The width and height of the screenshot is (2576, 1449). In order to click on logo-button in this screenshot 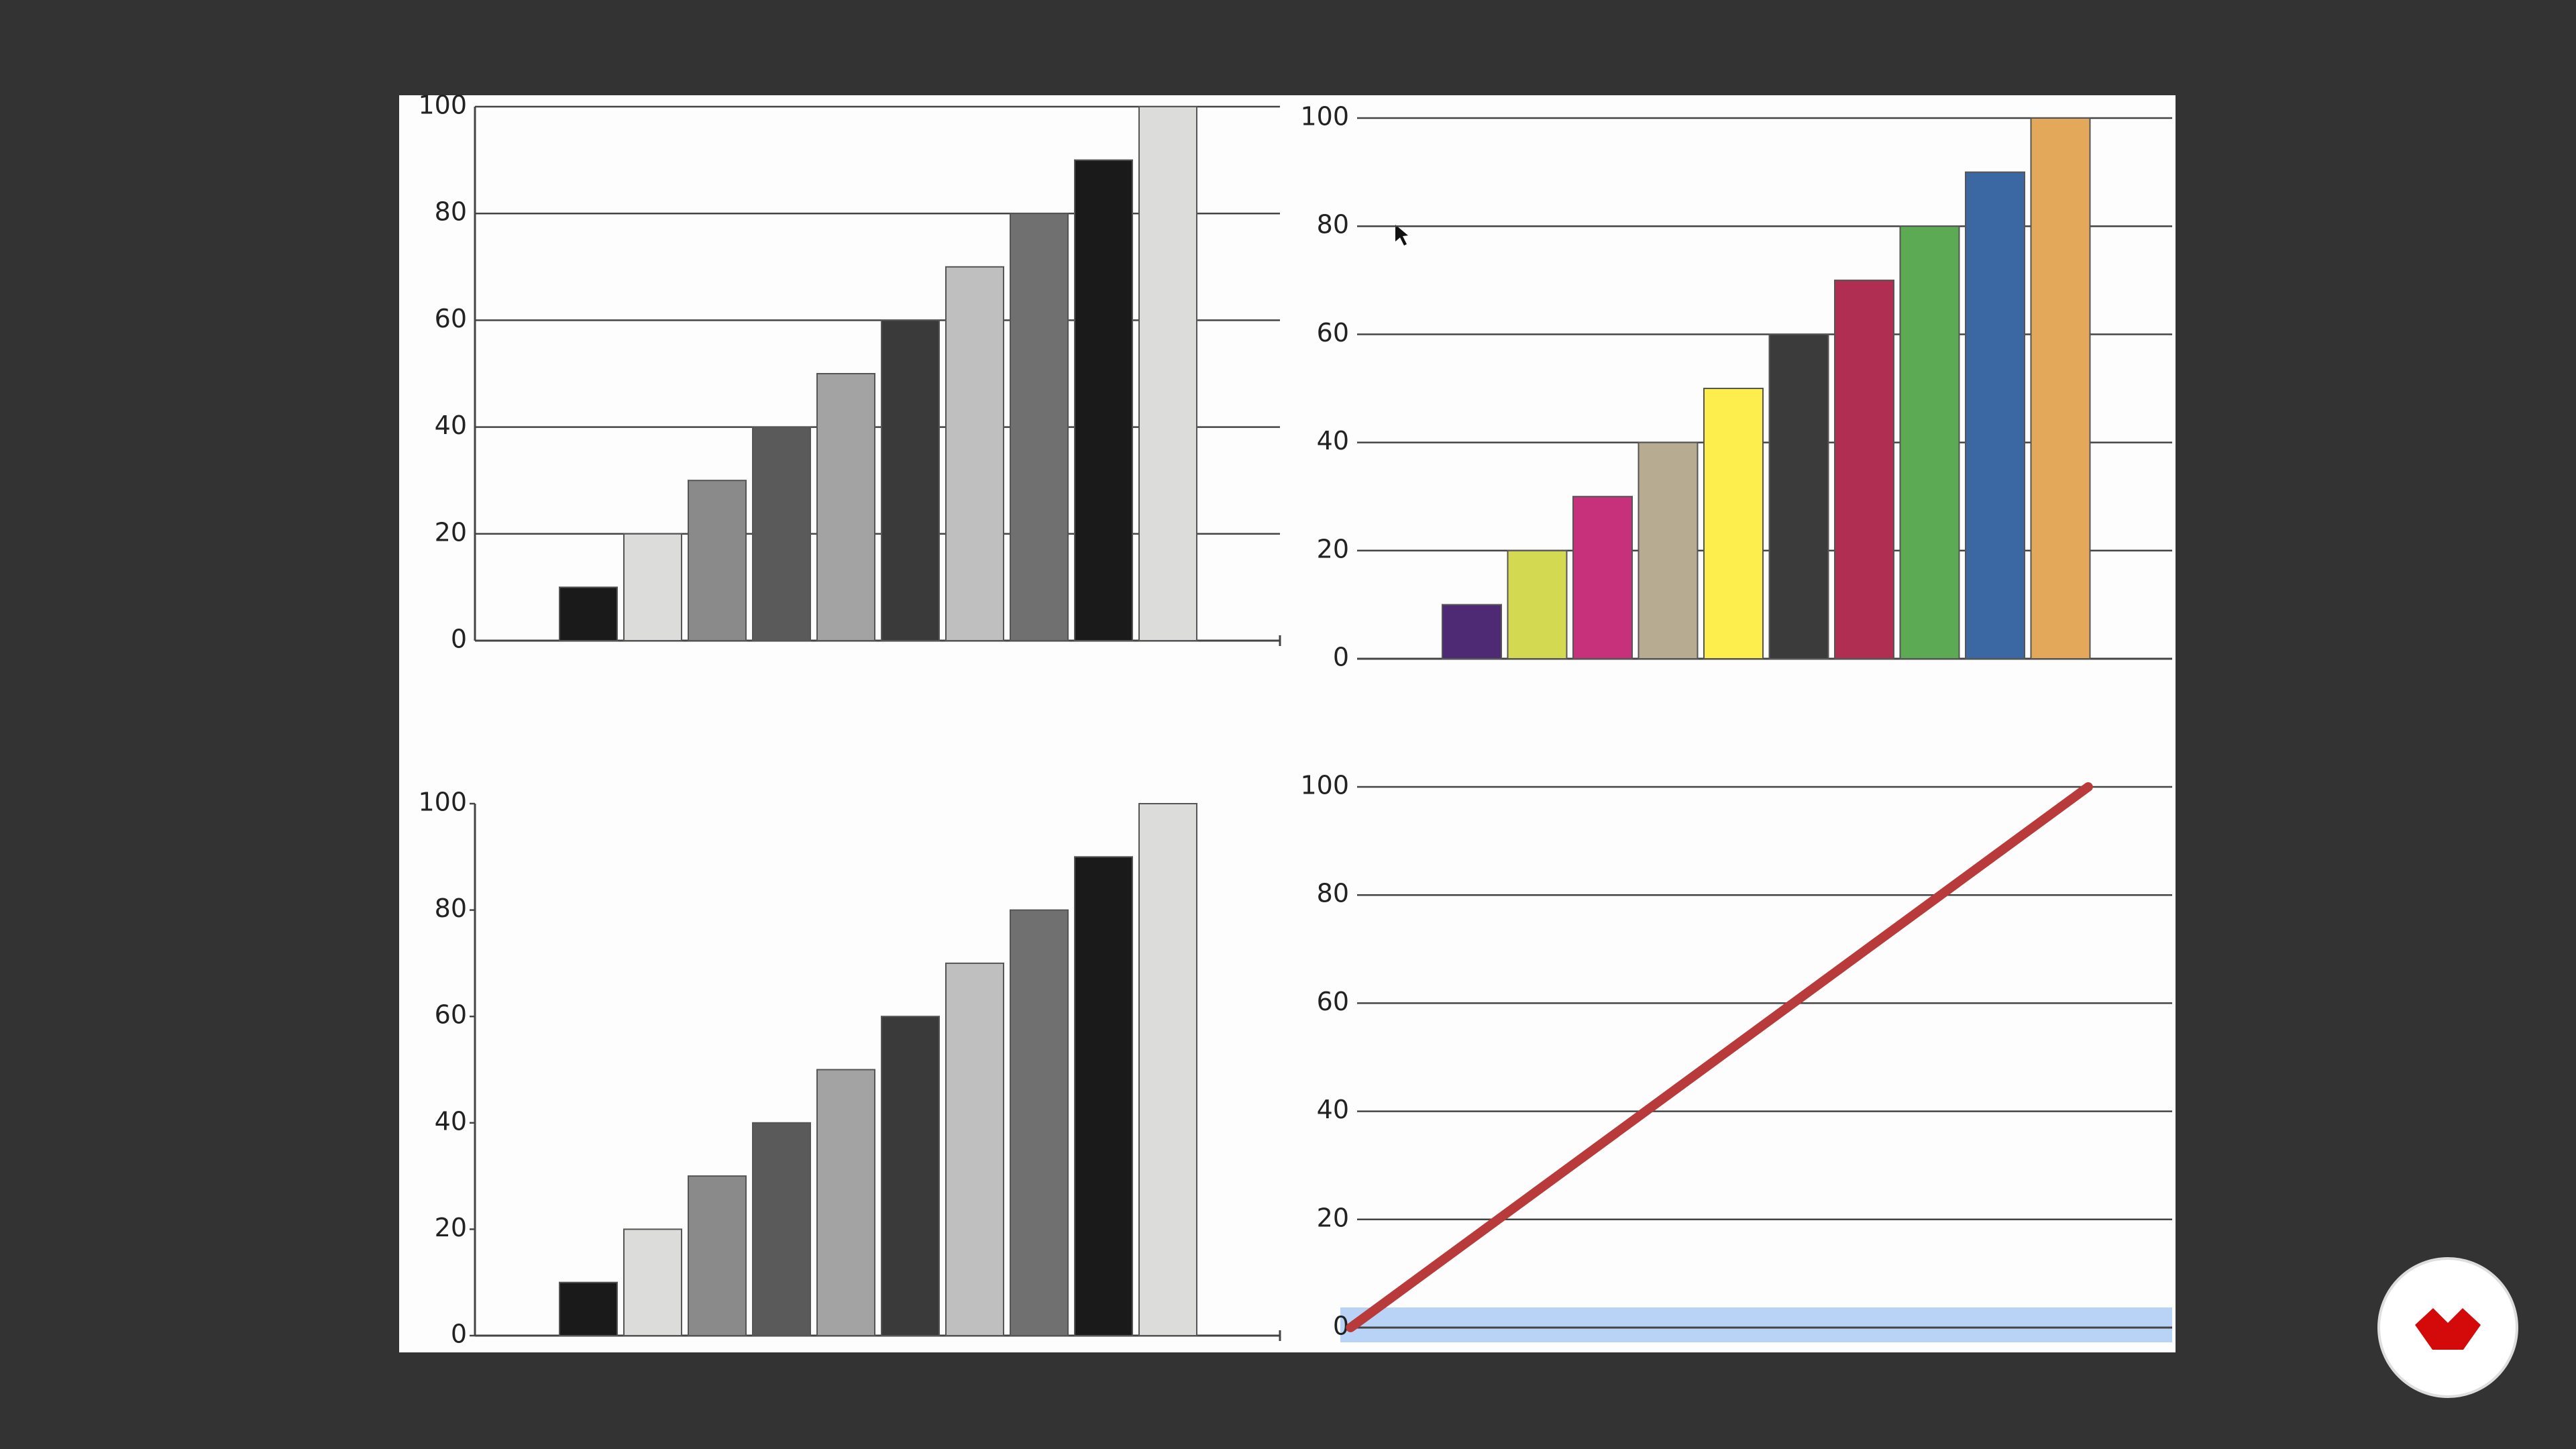, I will do `click(2447, 1327)`.